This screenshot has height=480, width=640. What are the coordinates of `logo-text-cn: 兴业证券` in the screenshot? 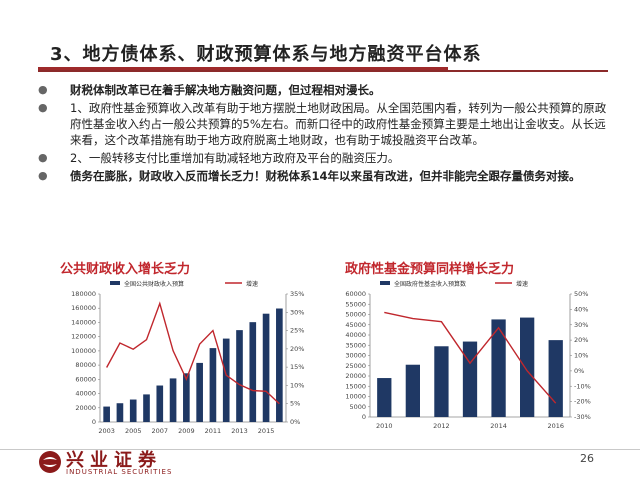 It's located at (114, 460).